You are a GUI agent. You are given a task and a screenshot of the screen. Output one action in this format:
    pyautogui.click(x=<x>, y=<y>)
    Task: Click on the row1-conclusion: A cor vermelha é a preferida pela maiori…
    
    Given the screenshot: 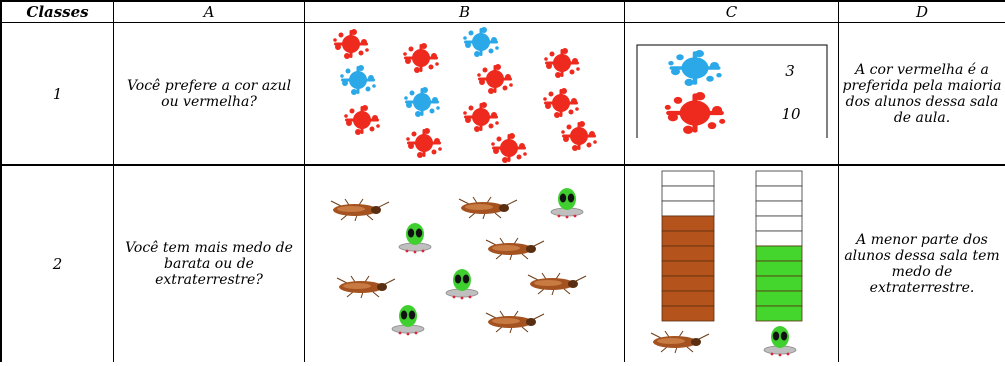 What is the action you would take?
    pyautogui.click(x=922, y=93)
    